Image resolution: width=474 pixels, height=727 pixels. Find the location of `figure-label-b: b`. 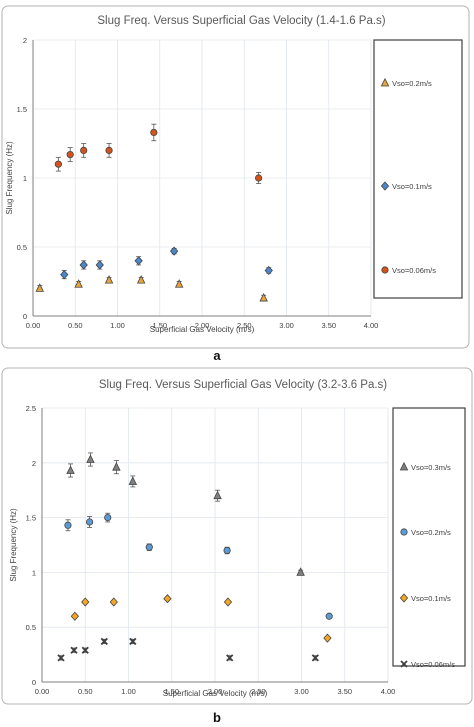

figure-label-b: b is located at coordinates (217, 717).